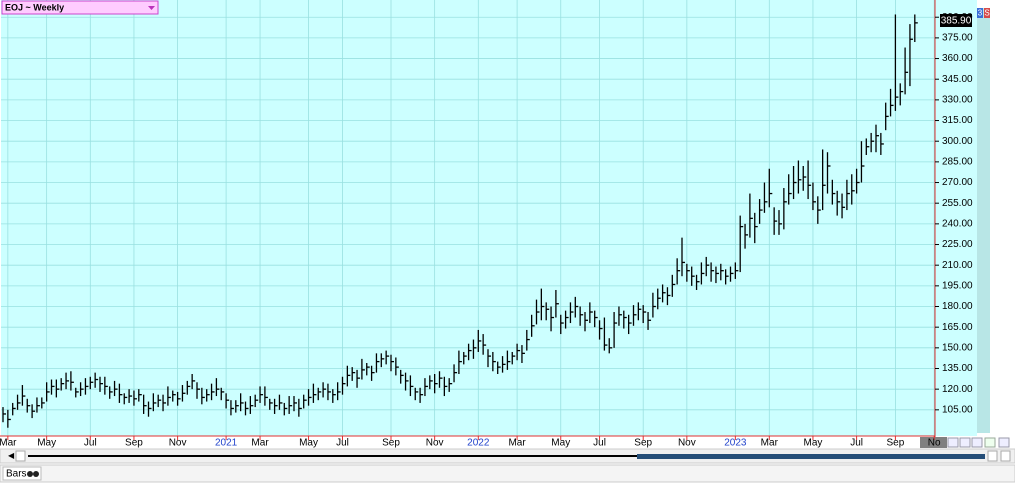 The height and width of the screenshot is (483, 1015). Describe the element at coordinates (735, 443) in the screenshot. I see `x-tick-label: 2023` at that location.